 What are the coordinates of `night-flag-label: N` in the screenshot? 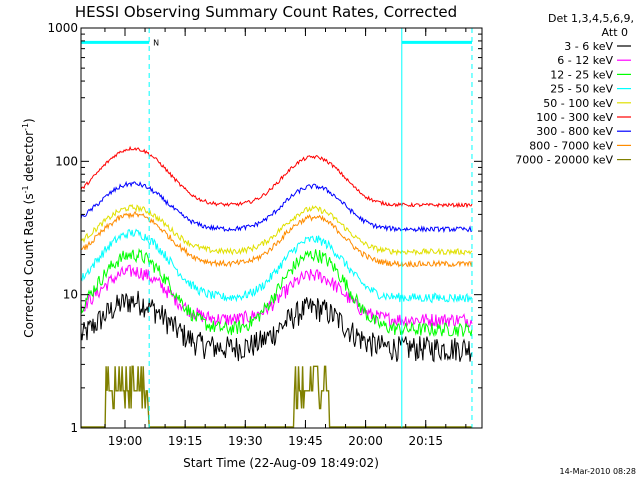 It's located at (156, 42).